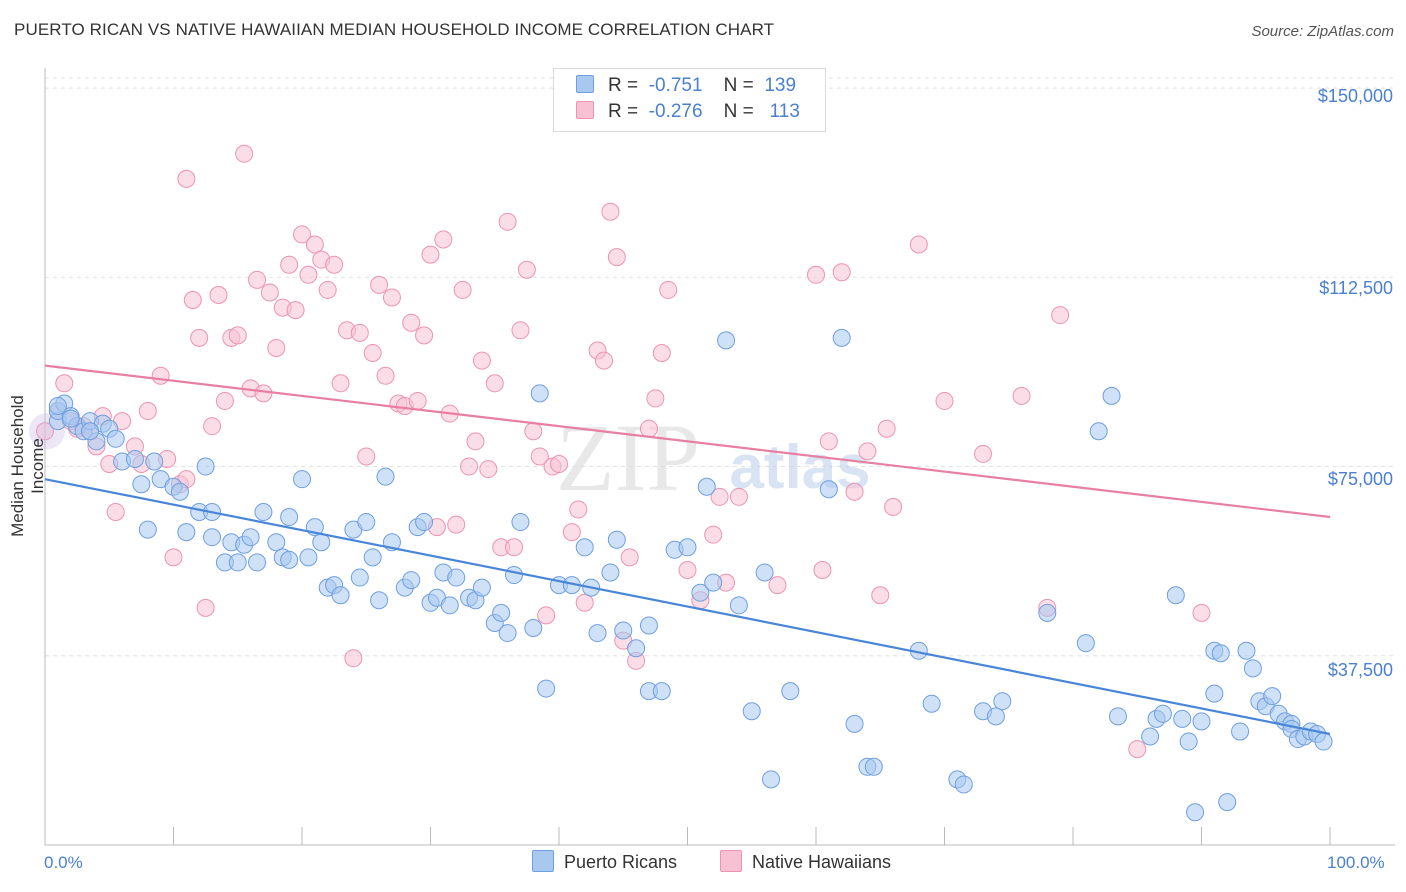 The height and width of the screenshot is (892, 1406). What do you see at coordinates (784, 111) in the screenshot?
I see `legend-n-value: 113` at bounding box center [784, 111].